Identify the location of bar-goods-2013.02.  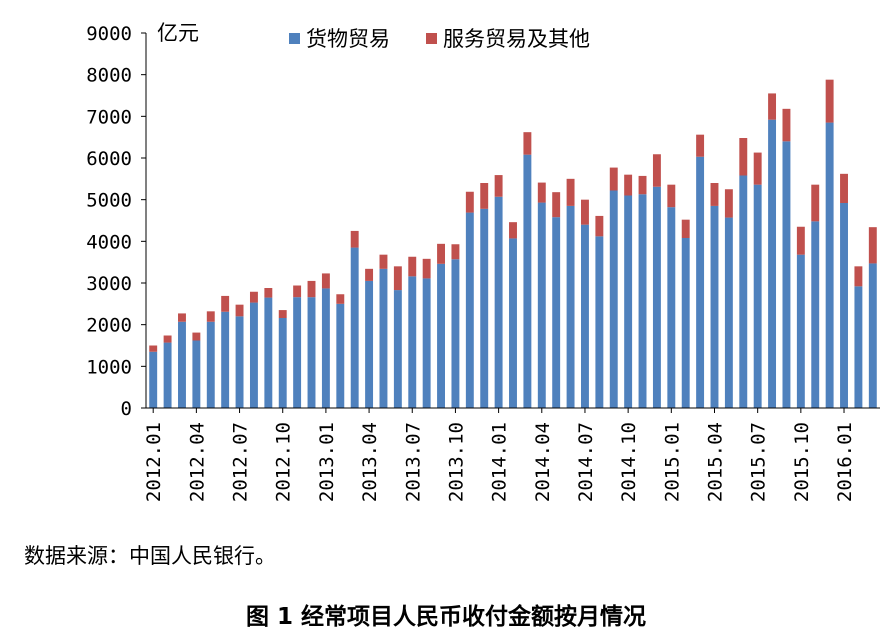
(340, 355).